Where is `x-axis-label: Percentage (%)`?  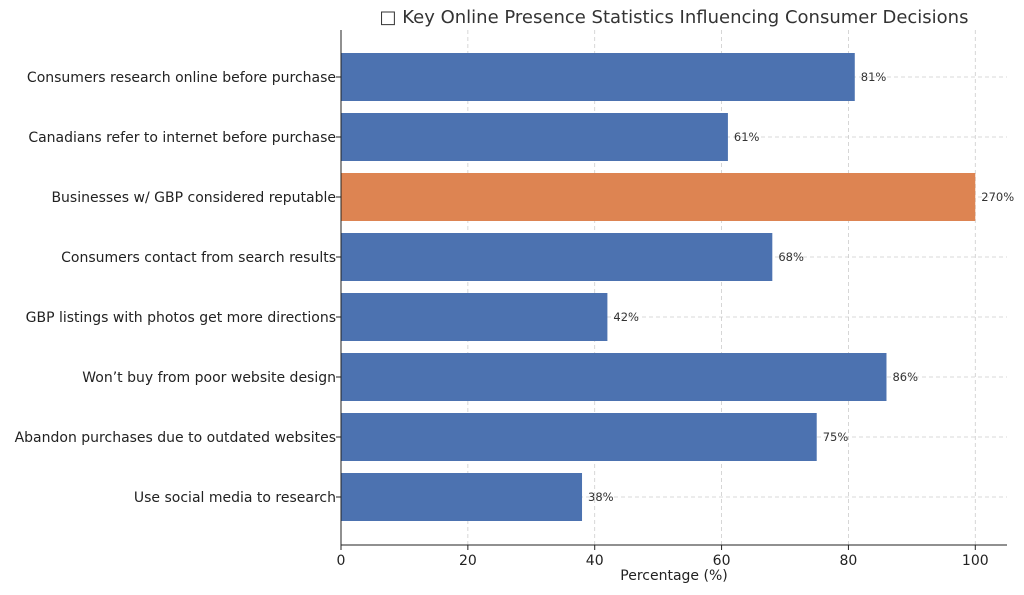
x-axis-label: Percentage (%) is located at coordinates (673, 576).